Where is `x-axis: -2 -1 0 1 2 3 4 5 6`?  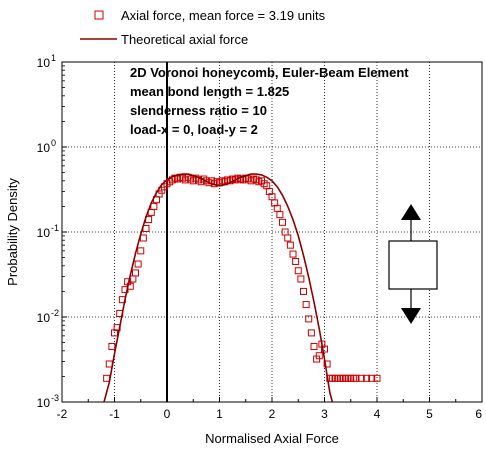 x-axis: -2 -1 0 1 2 3 4 5 6 is located at coordinates (270, 409).